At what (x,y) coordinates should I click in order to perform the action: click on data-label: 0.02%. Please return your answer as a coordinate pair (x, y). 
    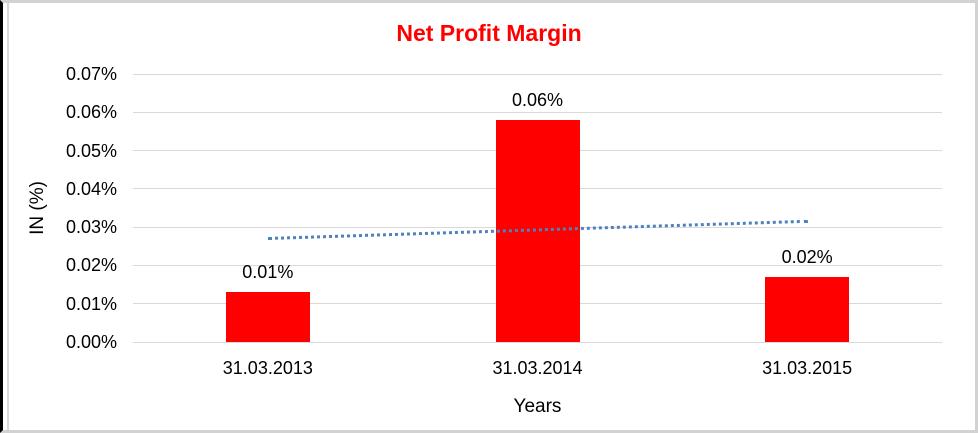
    Looking at the image, I should click on (807, 256).